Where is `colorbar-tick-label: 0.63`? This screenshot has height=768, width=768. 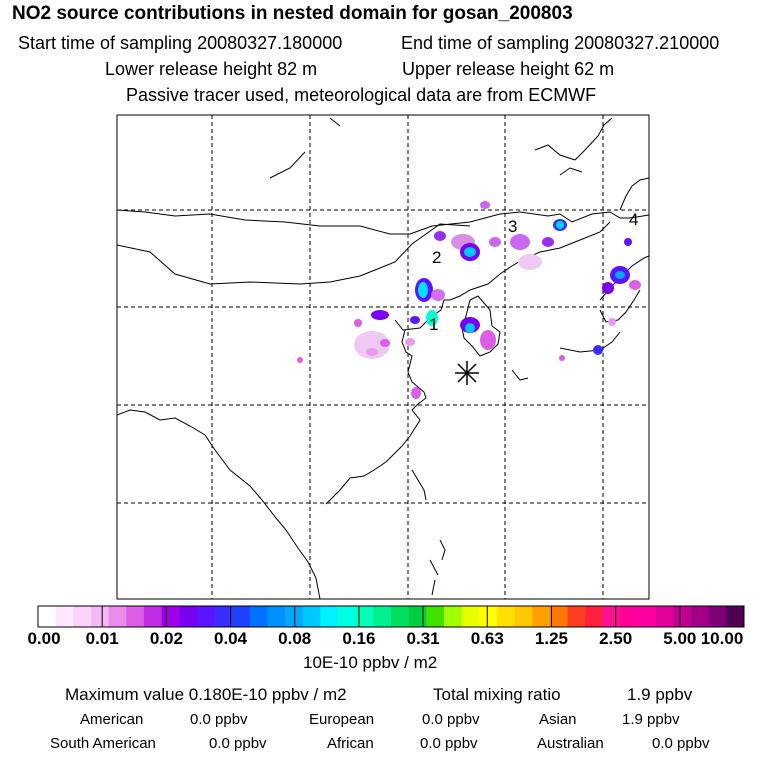
colorbar-tick-label: 0.63 is located at coordinates (487, 638).